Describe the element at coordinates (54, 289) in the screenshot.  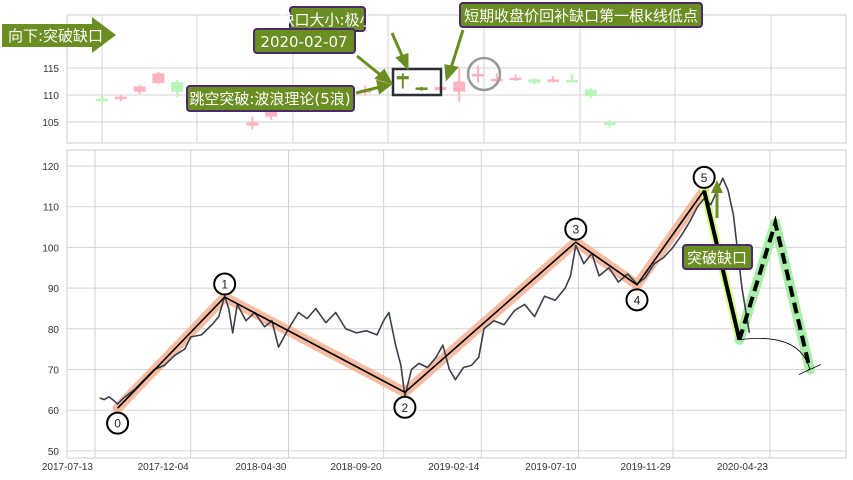
I see `y-tick-label: 90` at that location.